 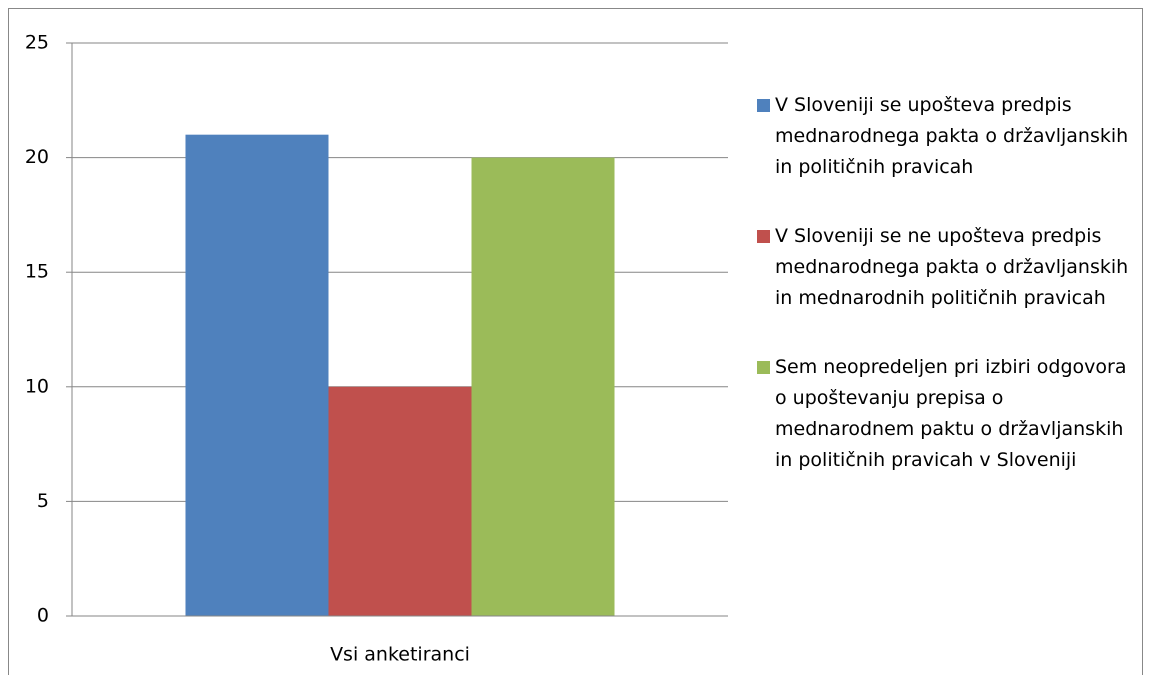 I want to click on y-tick-label: 15, so click(x=37, y=272).